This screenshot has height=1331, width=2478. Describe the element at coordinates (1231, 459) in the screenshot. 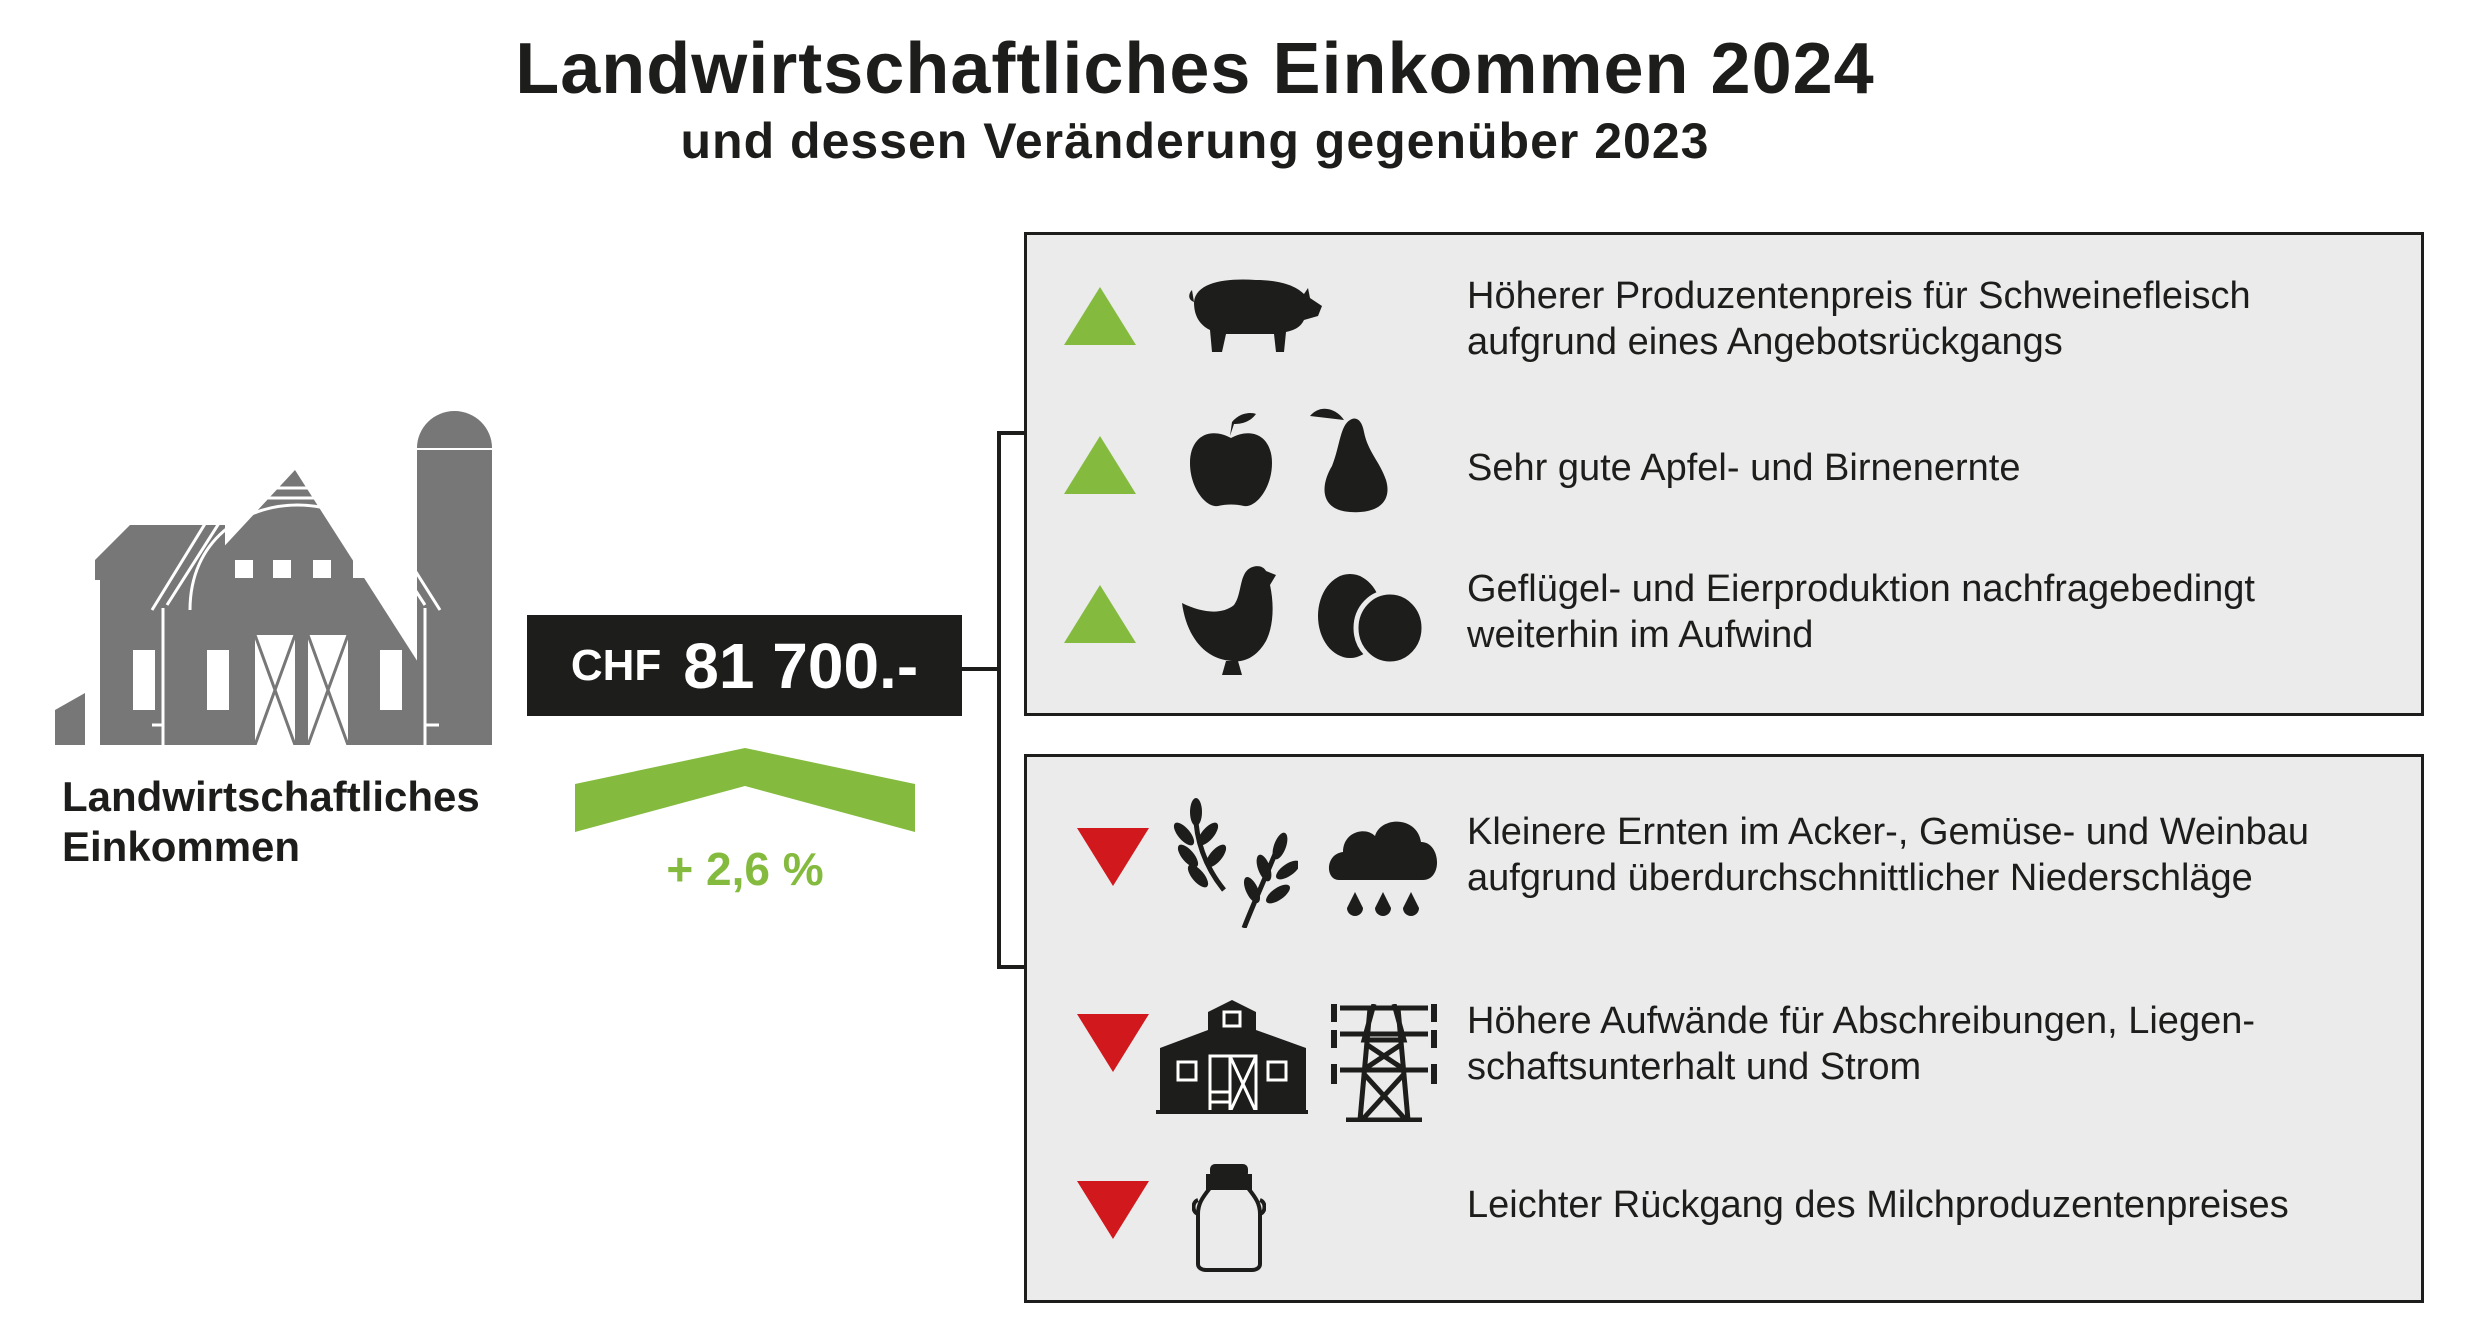

I see `apple-icon` at that location.